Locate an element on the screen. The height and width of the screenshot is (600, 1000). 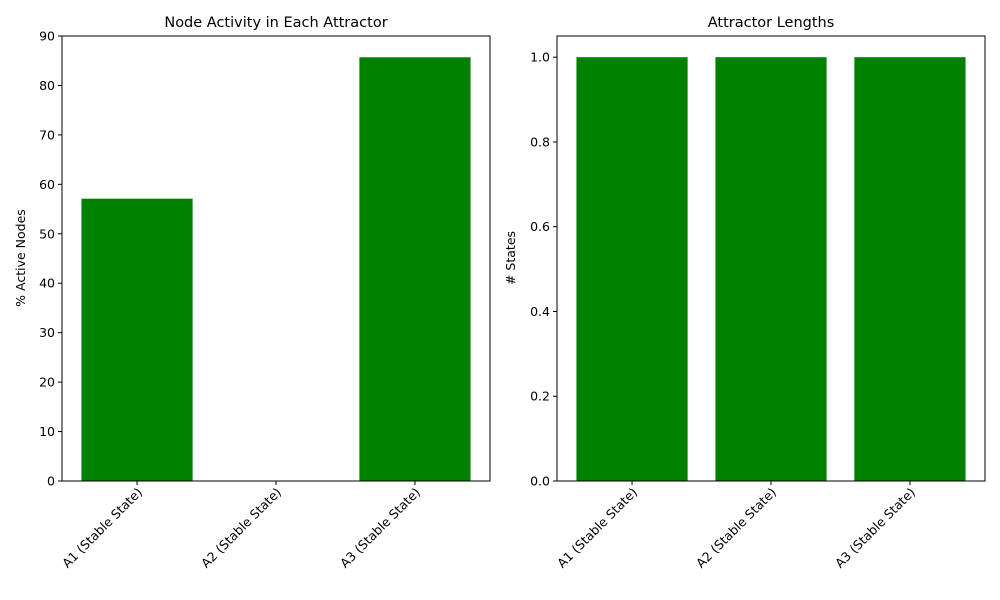
y-axis-label: # States is located at coordinates (510, 258).